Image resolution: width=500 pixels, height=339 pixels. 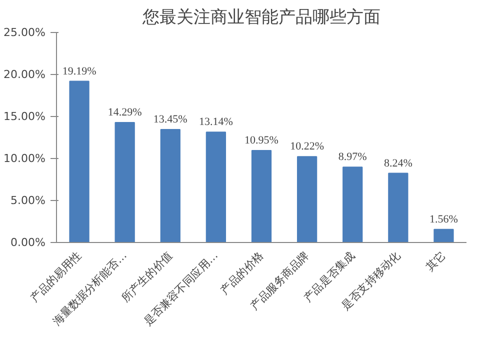 What do you see at coordinates (215, 122) in the screenshot?
I see `data-label: 13.14%` at bounding box center [215, 122].